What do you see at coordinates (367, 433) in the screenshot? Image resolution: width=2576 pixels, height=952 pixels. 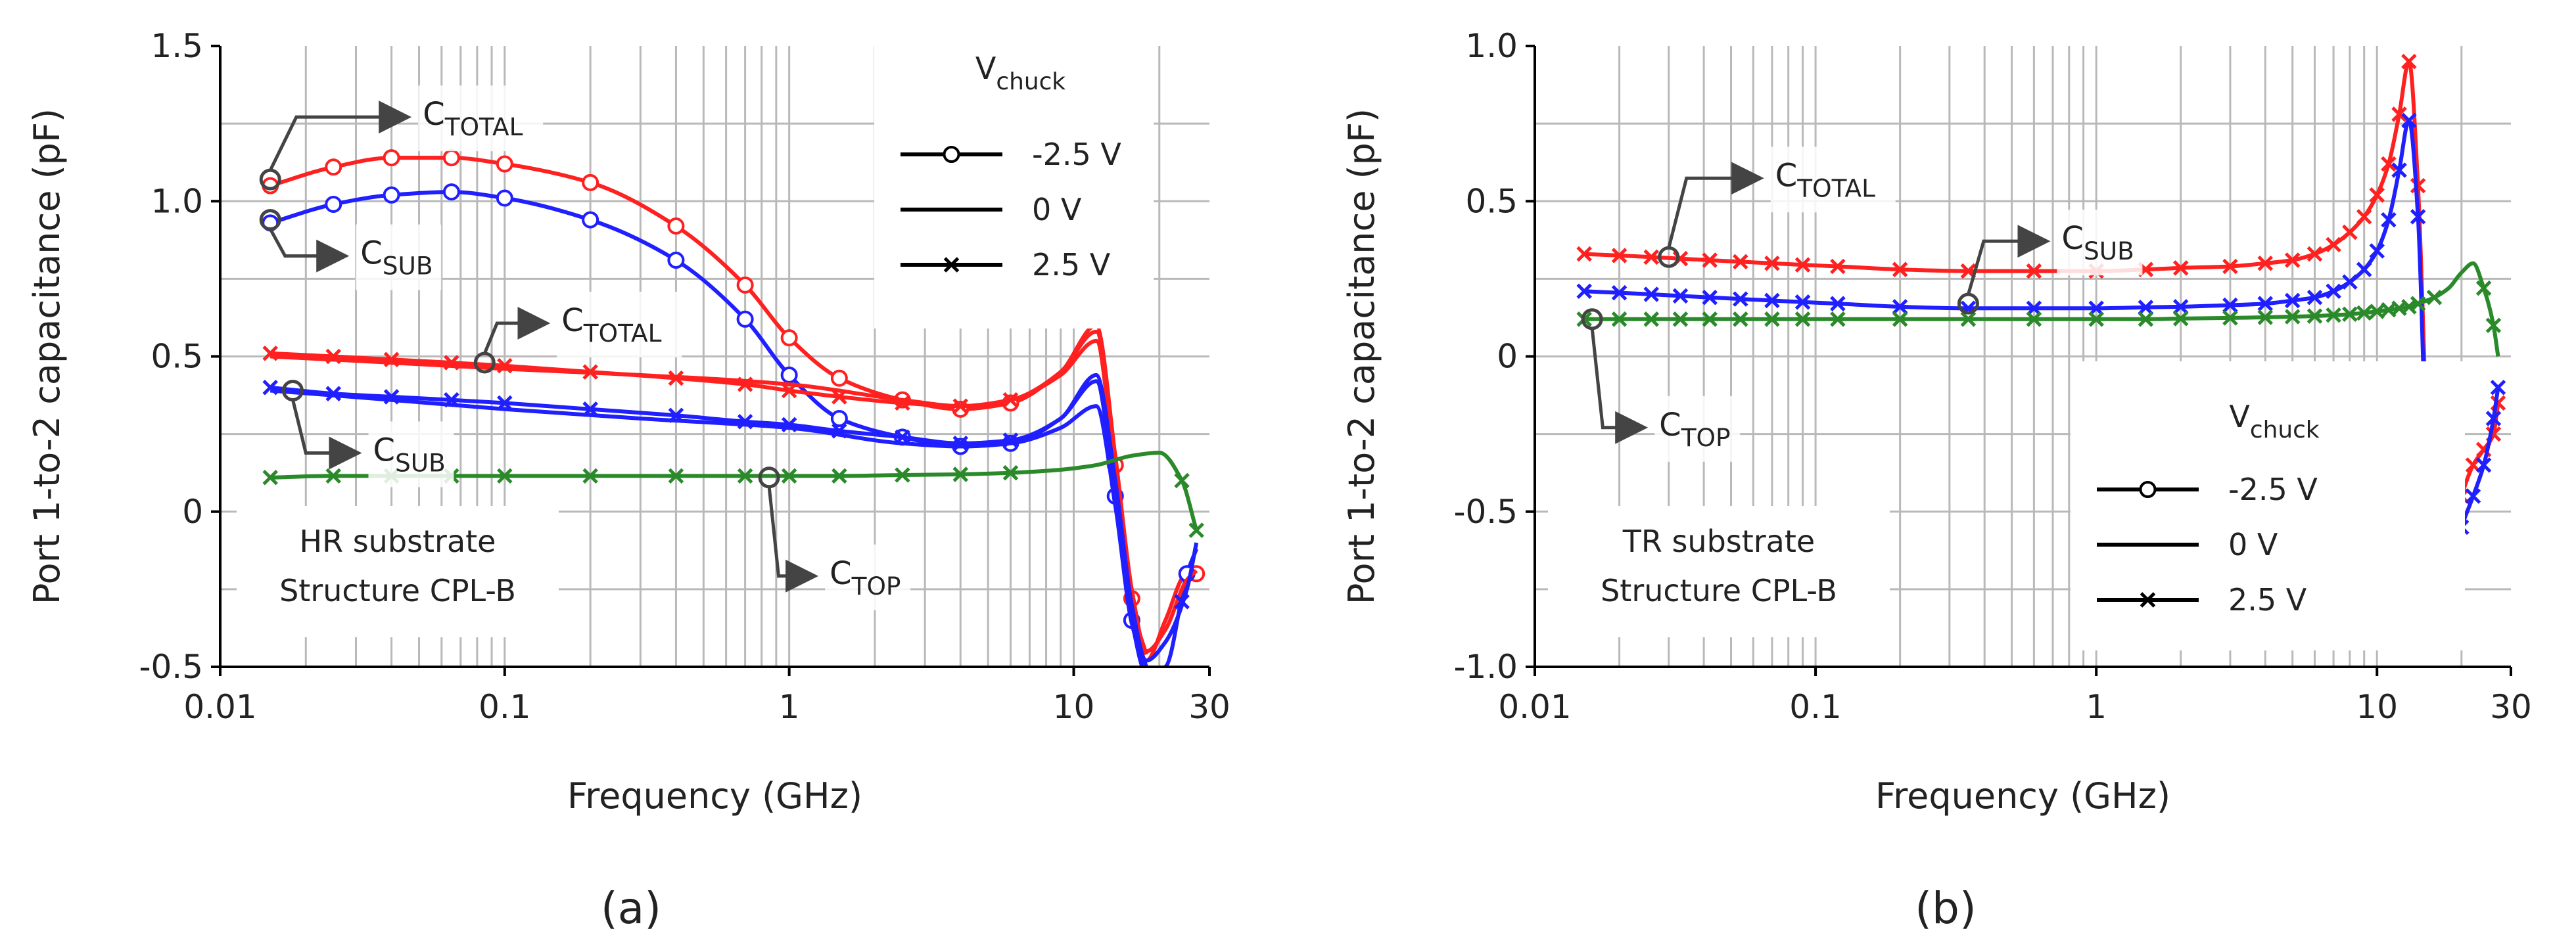 I see `annotation-c-sub: CSUB` at bounding box center [367, 433].